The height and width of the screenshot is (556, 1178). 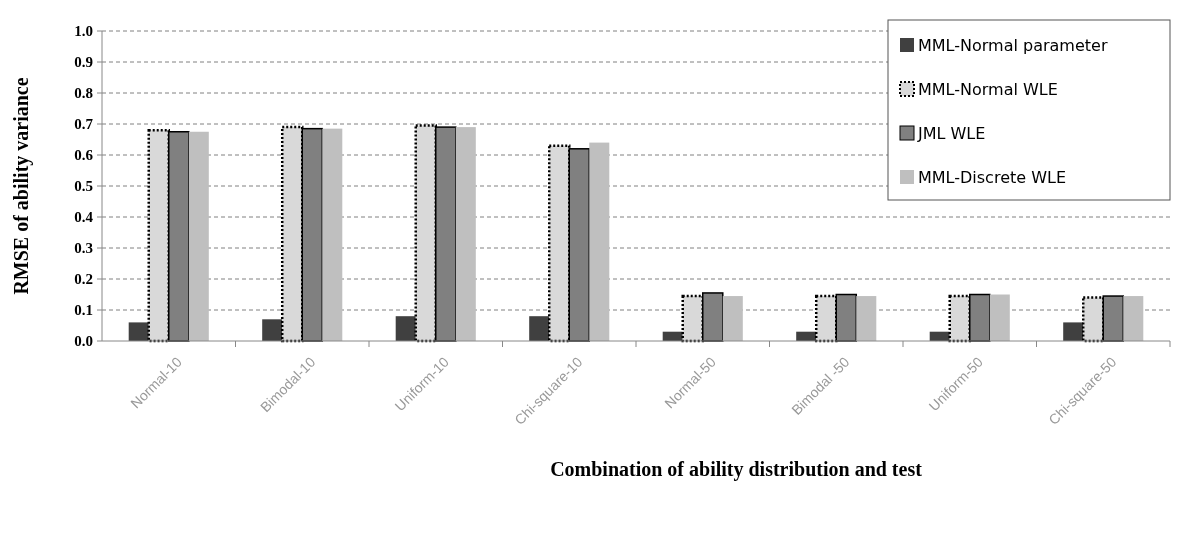 What do you see at coordinates (83, 279) in the screenshot?
I see `y-tick-label: 0.2` at bounding box center [83, 279].